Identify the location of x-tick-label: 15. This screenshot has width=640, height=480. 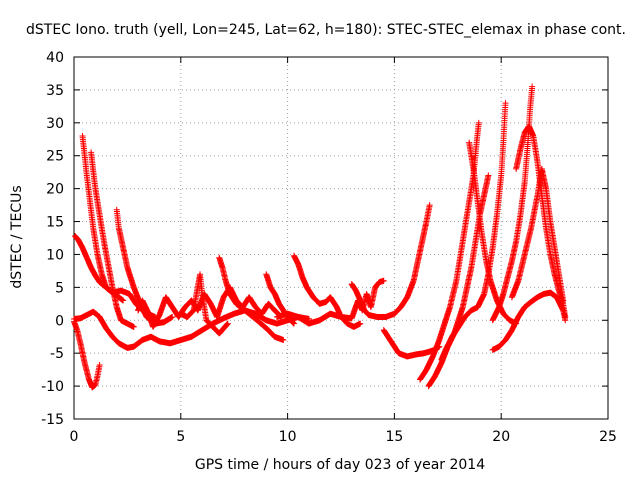
(394, 437).